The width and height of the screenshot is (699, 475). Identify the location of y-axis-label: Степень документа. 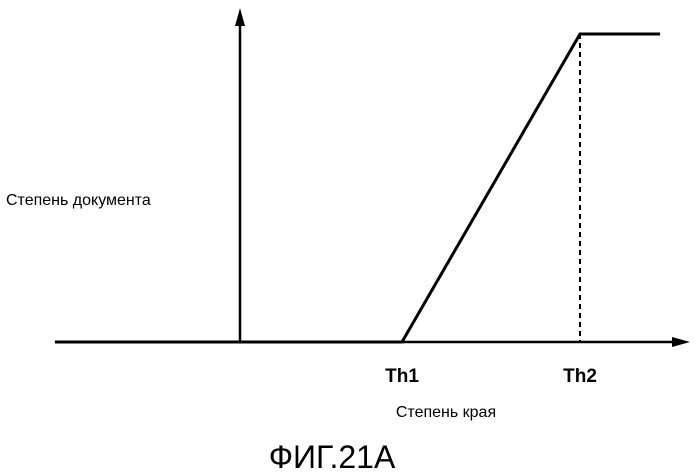
(78, 200).